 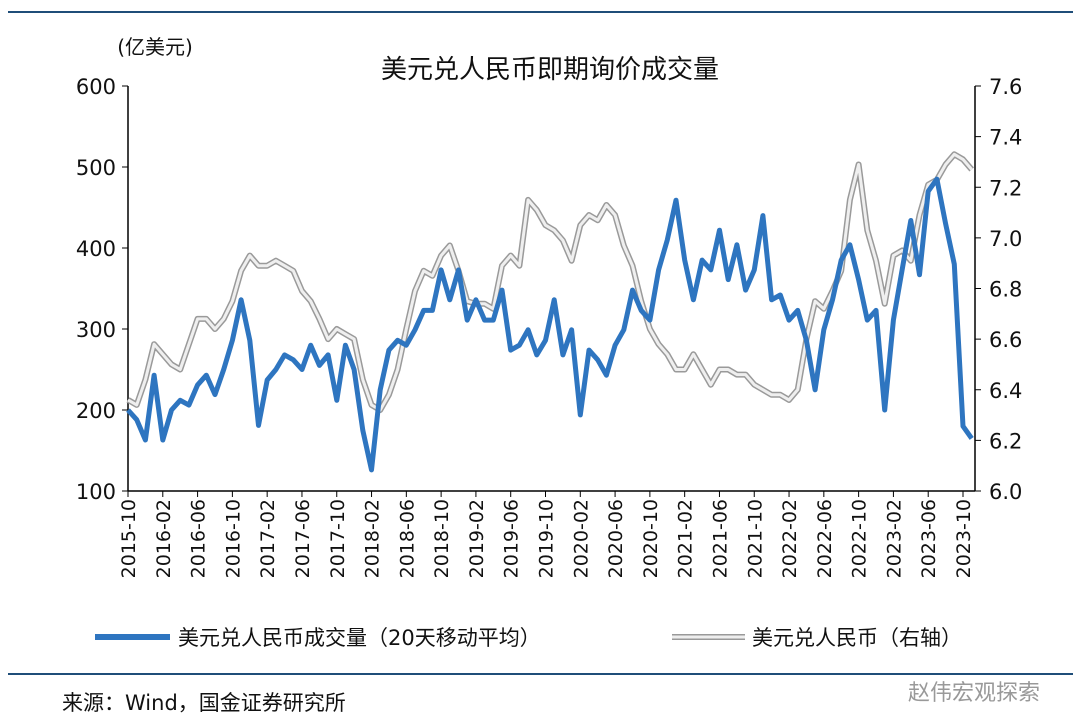 I want to click on right-tick-label: 6.8, so click(x=1005, y=290).